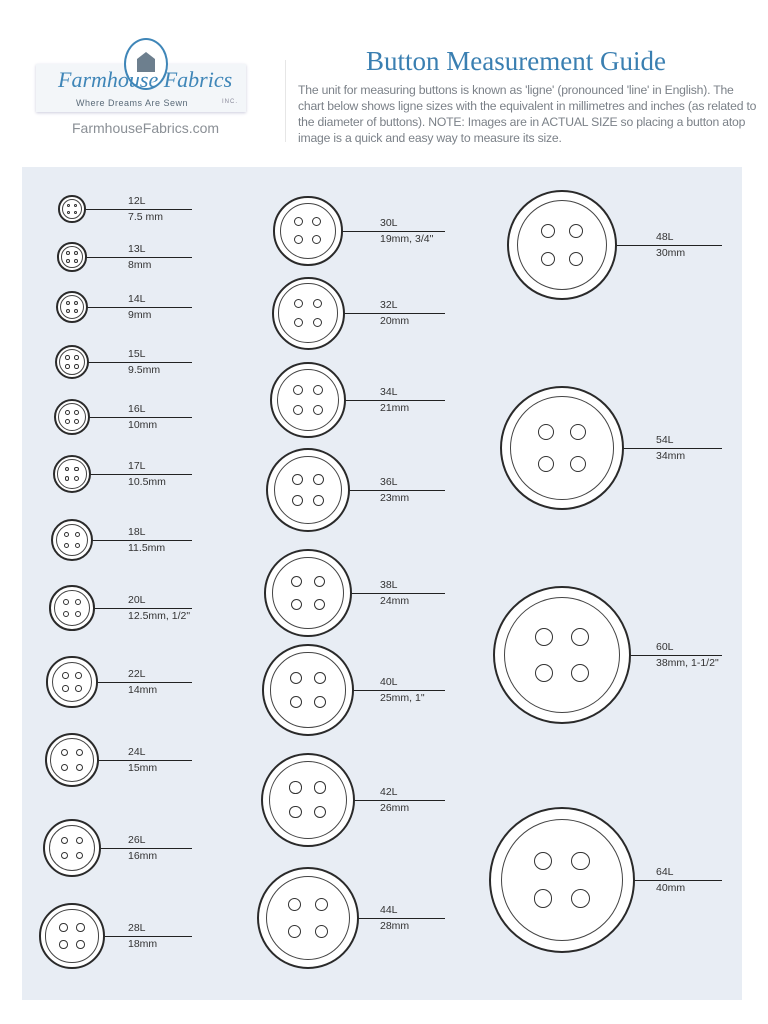 This screenshot has width=768, height=1024. What do you see at coordinates (137, 532) in the screenshot?
I see `ligne-label: 18L` at bounding box center [137, 532].